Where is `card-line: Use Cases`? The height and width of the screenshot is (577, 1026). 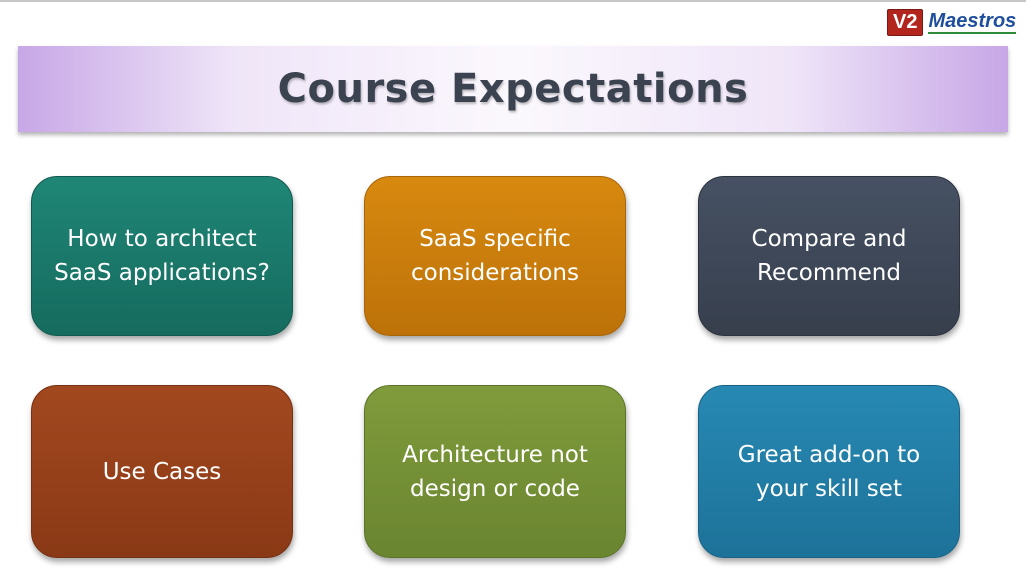 card-line: Use Cases is located at coordinates (162, 471).